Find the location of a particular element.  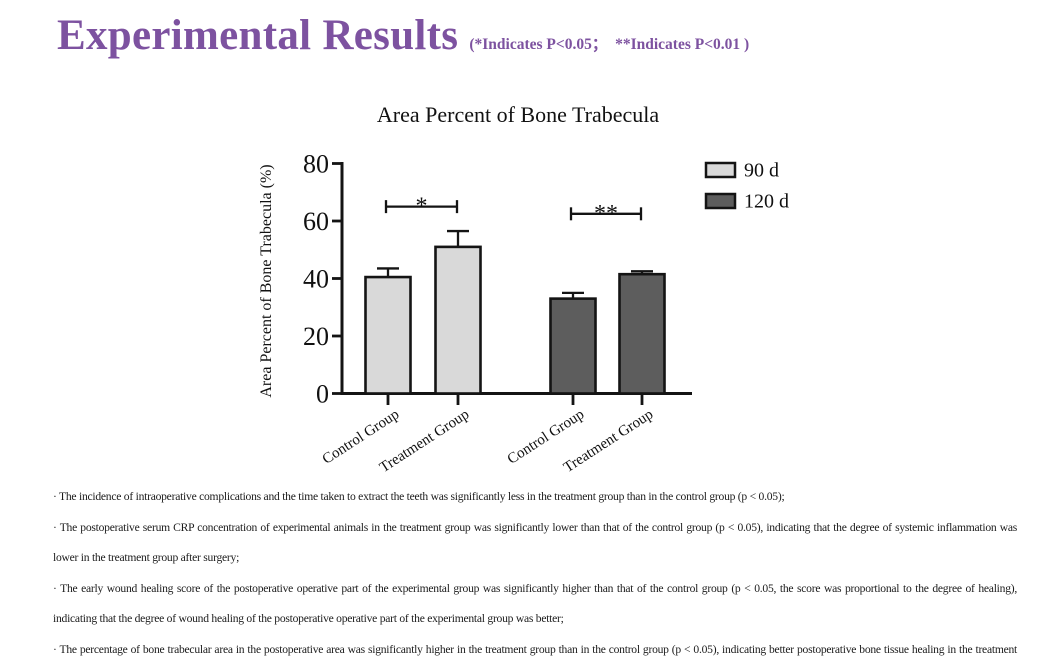

page-title: Experimental Results is located at coordinates (258, 35).